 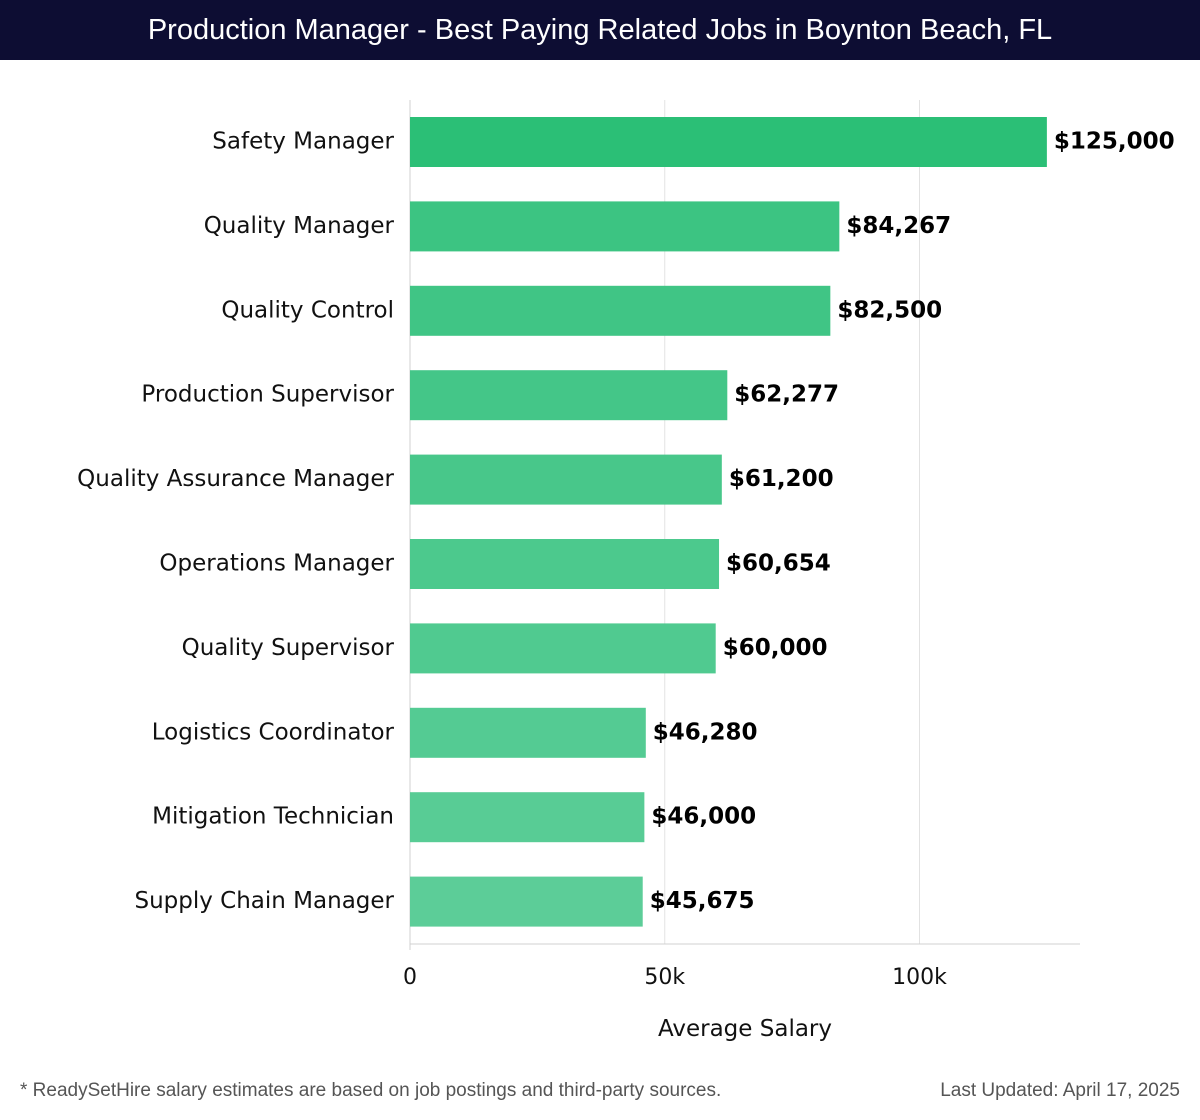 What do you see at coordinates (307, 310) in the screenshot?
I see `category-label: Quality Control` at bounding box center [307, 310].